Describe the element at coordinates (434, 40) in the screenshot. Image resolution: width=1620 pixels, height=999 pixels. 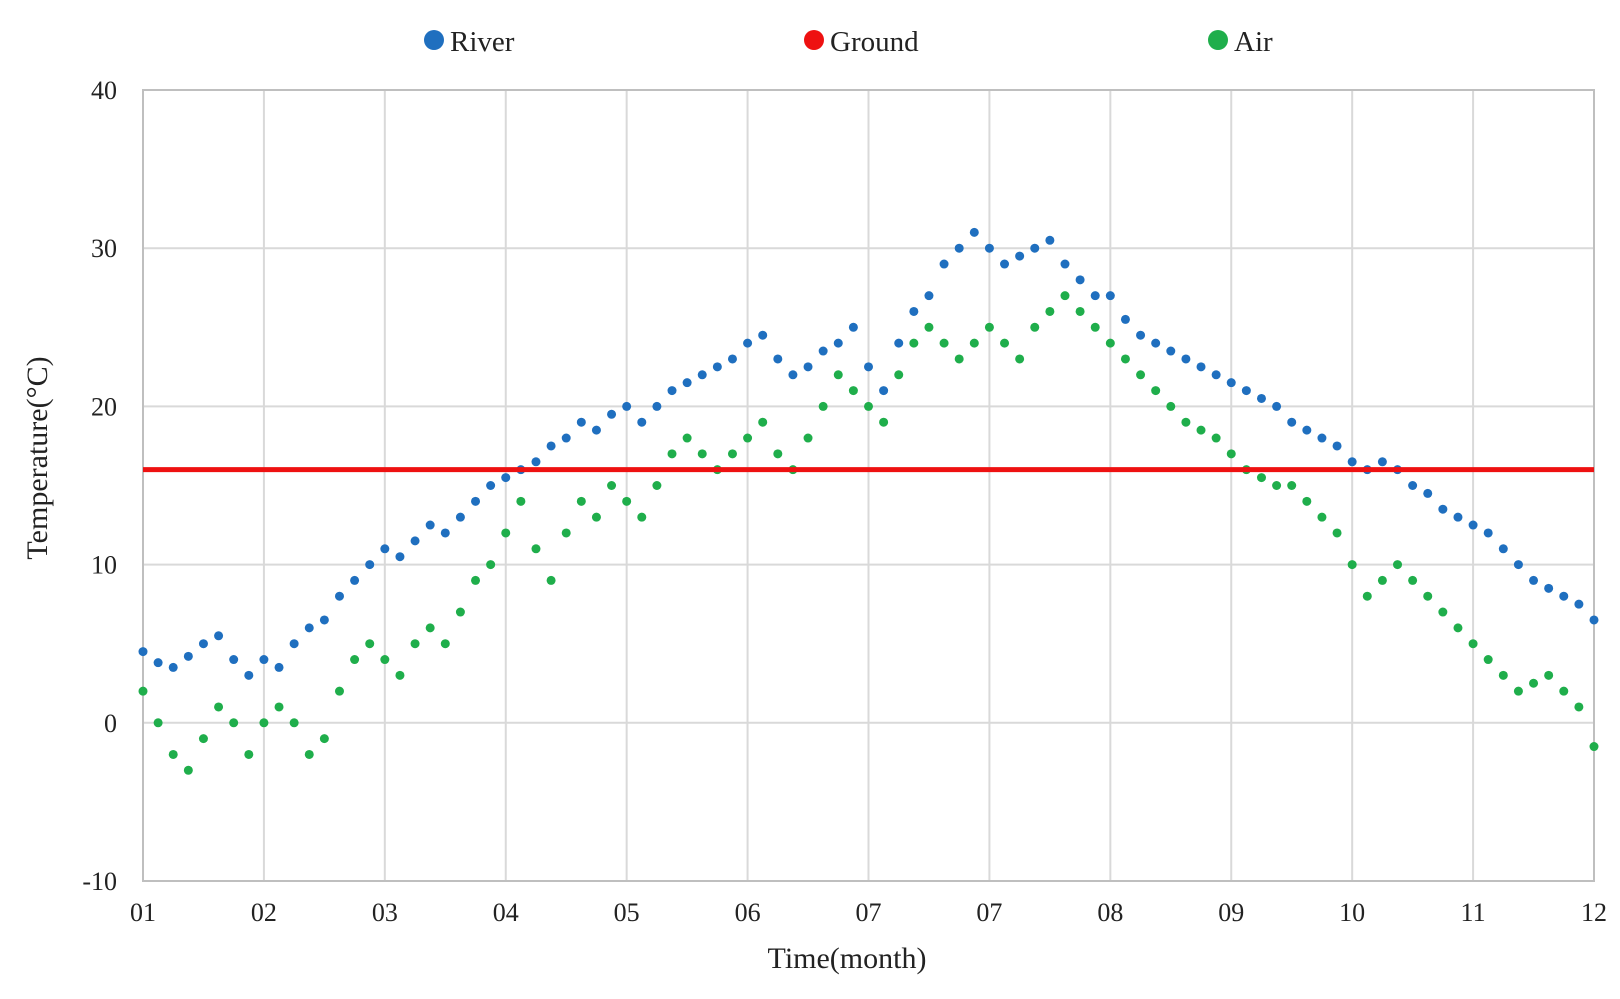
I see `legend-marker-river` at that location.